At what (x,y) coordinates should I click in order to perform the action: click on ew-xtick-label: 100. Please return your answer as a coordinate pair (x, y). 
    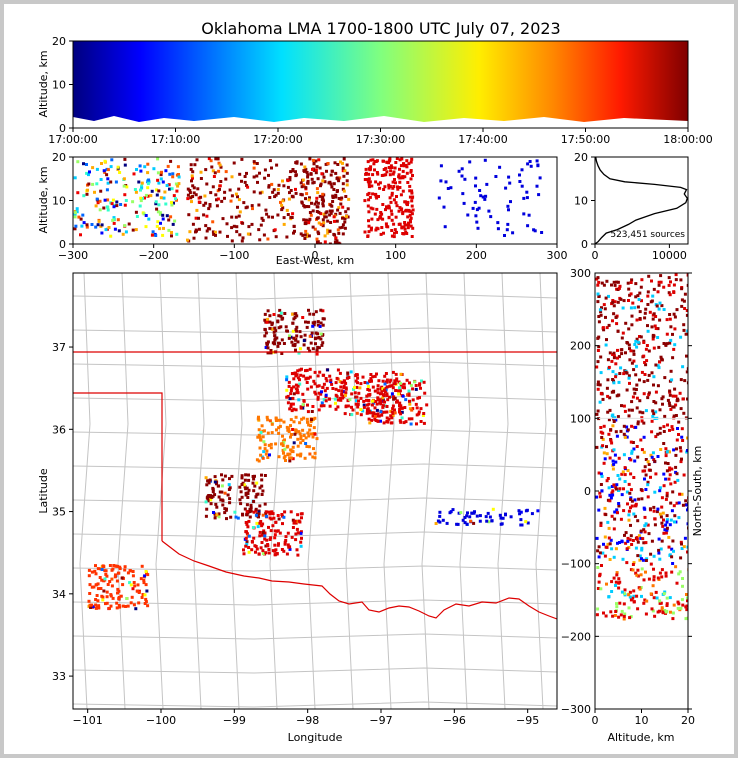
    Looking at the image, I should click on (395, 255).